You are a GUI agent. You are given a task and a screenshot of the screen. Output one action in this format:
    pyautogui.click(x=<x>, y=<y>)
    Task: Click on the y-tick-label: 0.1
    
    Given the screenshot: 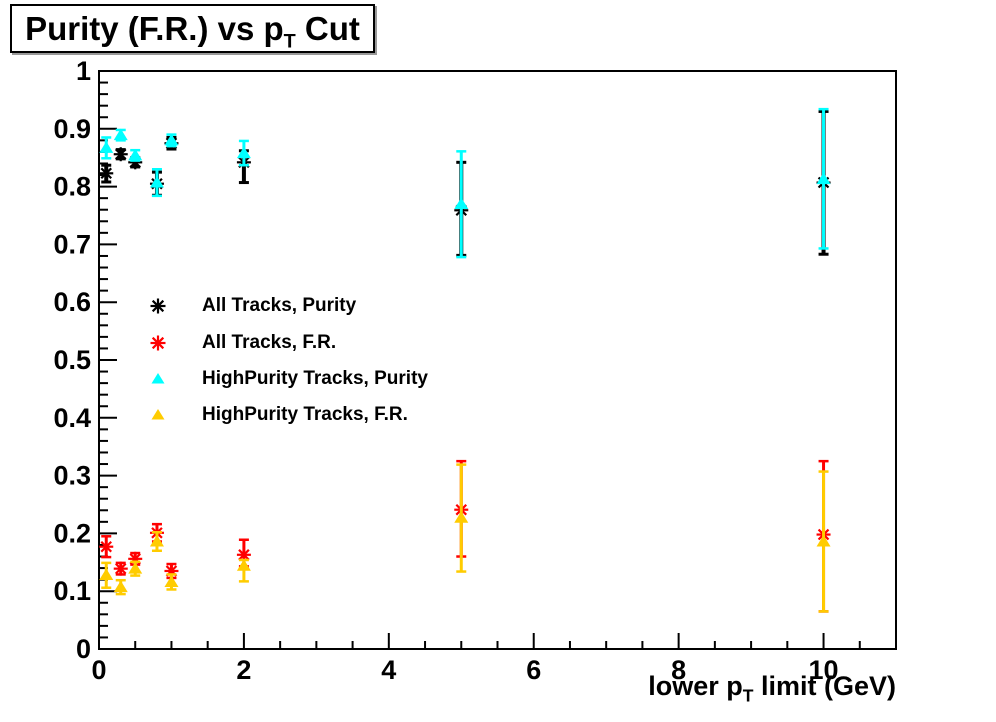 What is the action you would take?
    pyautogui.click(x=72, y=591)
    